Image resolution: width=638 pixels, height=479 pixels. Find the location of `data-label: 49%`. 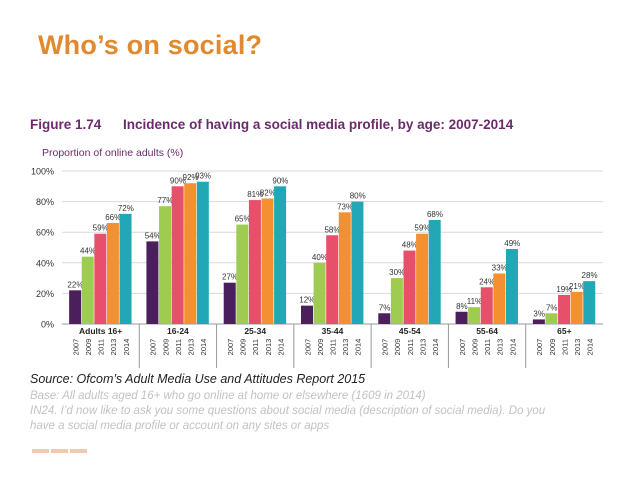

data-label: 49% is located at coordinates (512, 243).